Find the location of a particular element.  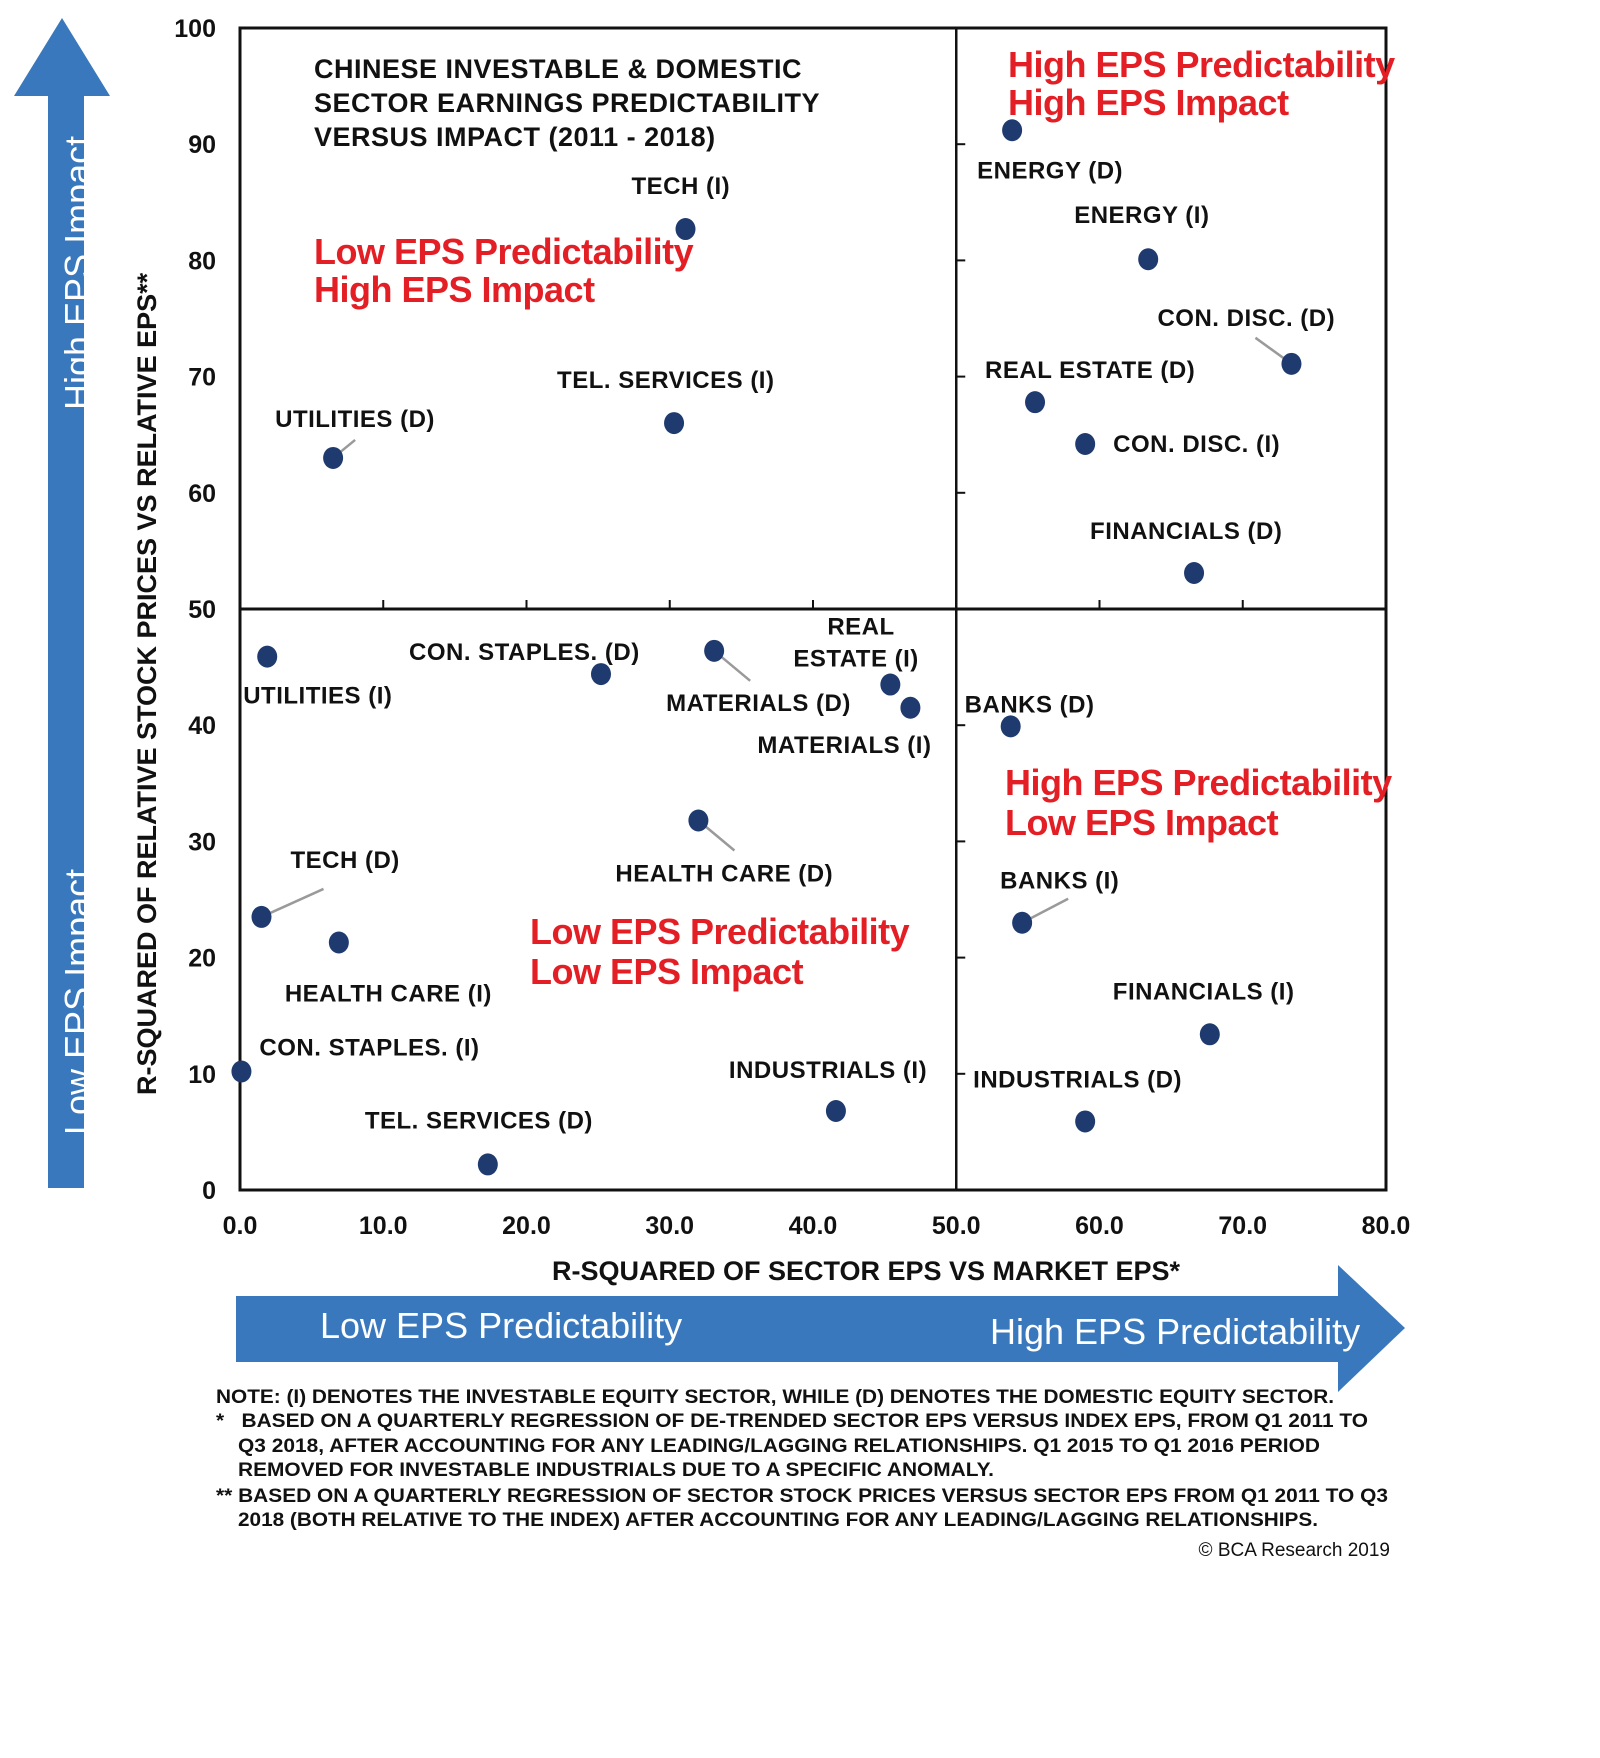

quadrant-top-left-line-2: High EPS Impact is located at coordinates (454, 289).